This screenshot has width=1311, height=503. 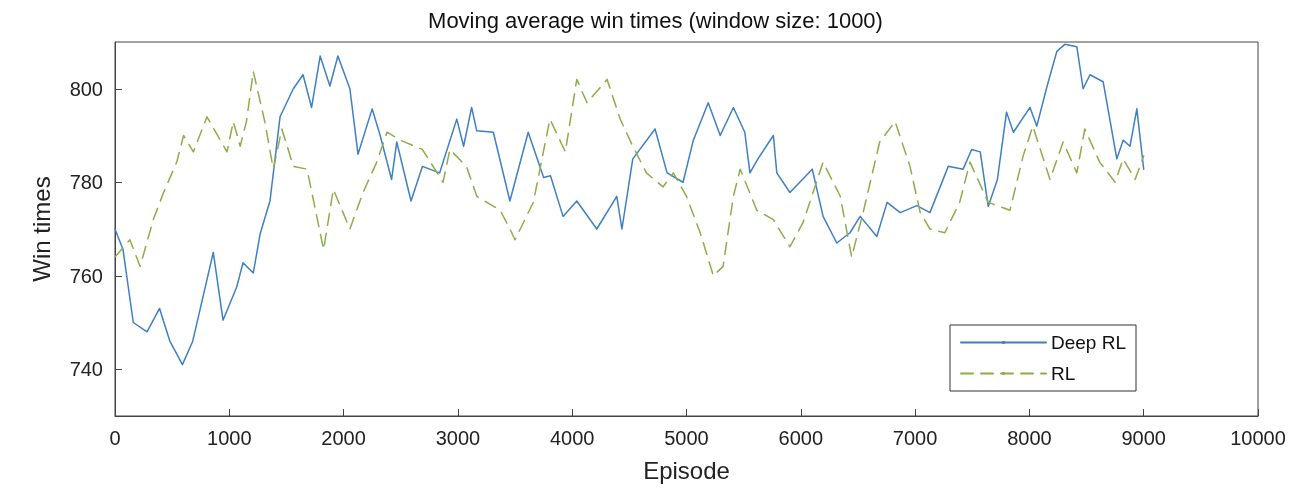 I want to click on legend-label: RL, so click(x=1063, y=373).